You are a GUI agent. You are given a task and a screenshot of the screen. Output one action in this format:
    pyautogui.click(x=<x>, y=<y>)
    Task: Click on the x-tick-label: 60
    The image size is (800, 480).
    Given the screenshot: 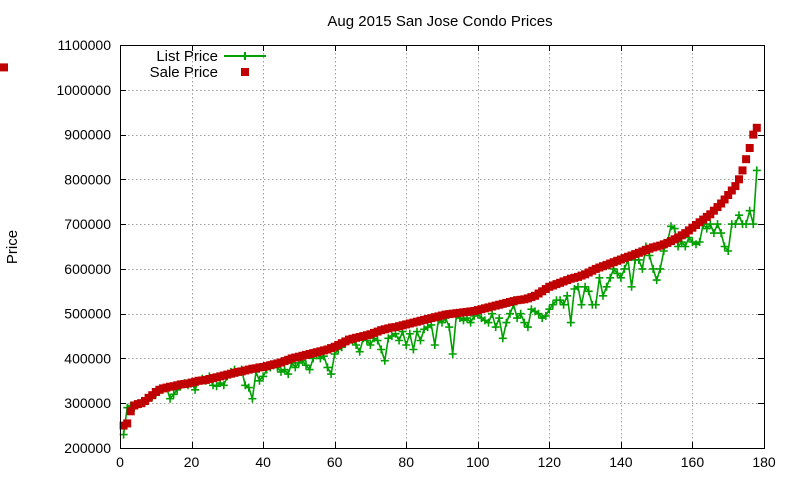 What is the action you would take?
    pyautogui.click(x=335, y=462)
    